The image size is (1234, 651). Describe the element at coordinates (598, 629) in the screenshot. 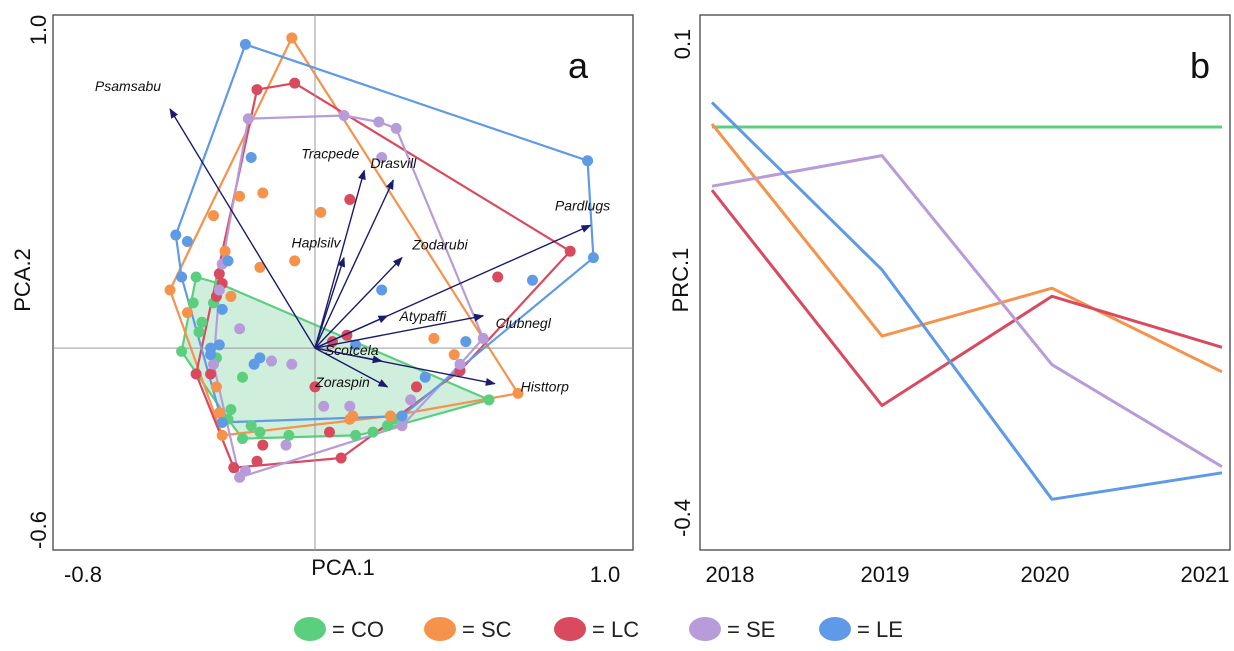

I see `legend: = CO = SC = LC = SE = LE` at that location.